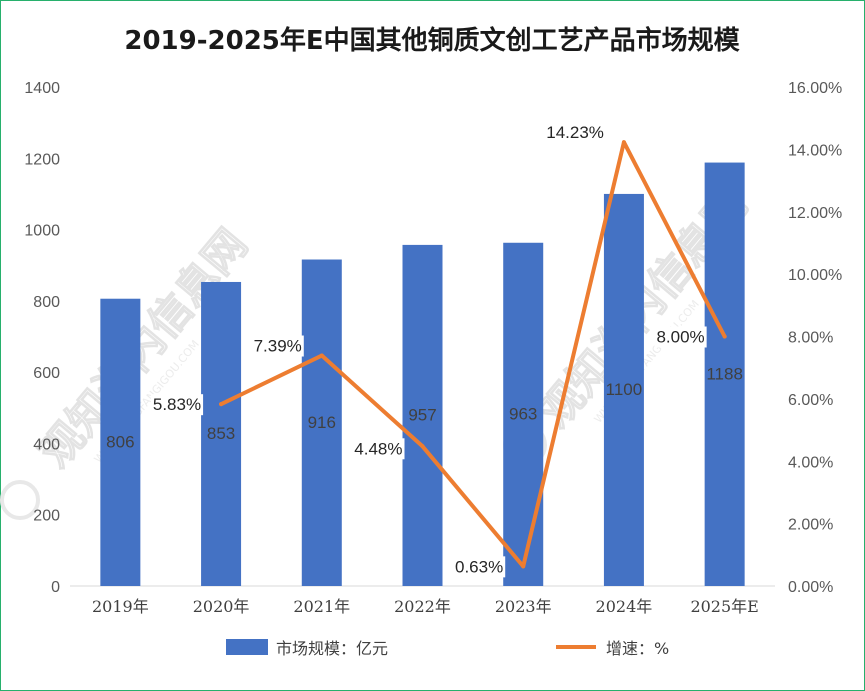 This screenshot has width=865, height=691. What do you see at coordinates (42, 338) in the screenshot?
I see `left-axis: 0 200 400 600 800 1000 1200 1400` at bounding box center [42, 338].